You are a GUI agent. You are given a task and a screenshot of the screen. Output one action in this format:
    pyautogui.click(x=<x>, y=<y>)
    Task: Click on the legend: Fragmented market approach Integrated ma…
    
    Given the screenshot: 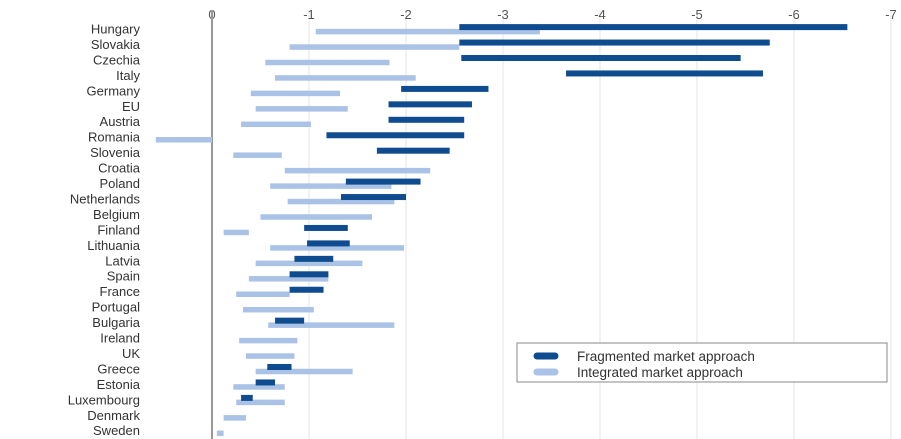 What is the action you would take?
    pyautogui.click(x=702, y=362)
    